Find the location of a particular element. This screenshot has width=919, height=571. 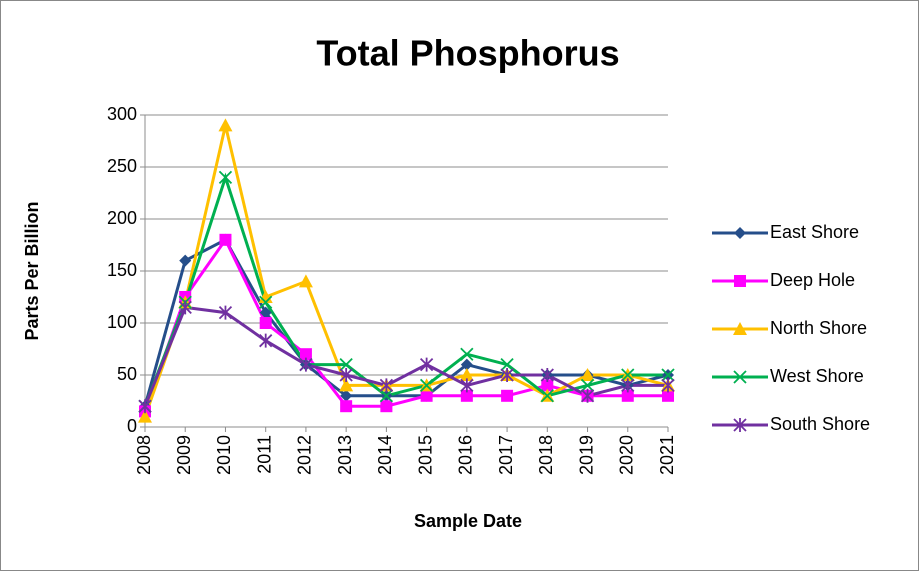

chart-title: Total Phosphorus is located at coordinates (467, 53).